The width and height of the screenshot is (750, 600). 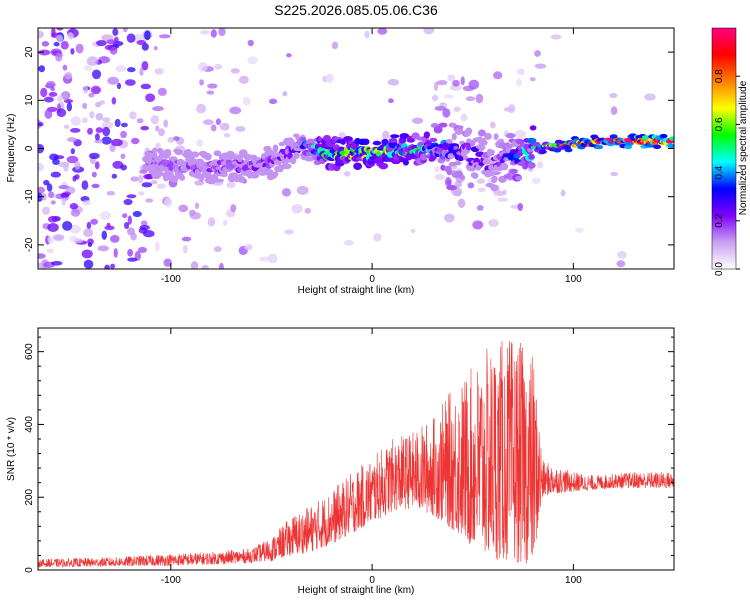 What do you see at coordinates (356, 10) in the screenshot?
I see `figure-title: S225.2026.085.05.06.C36` at bounding box center [356, 10].